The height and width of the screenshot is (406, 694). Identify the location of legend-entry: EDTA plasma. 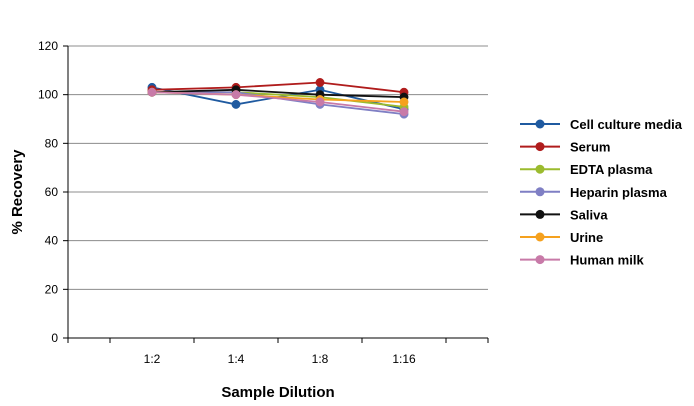
(586, 169).